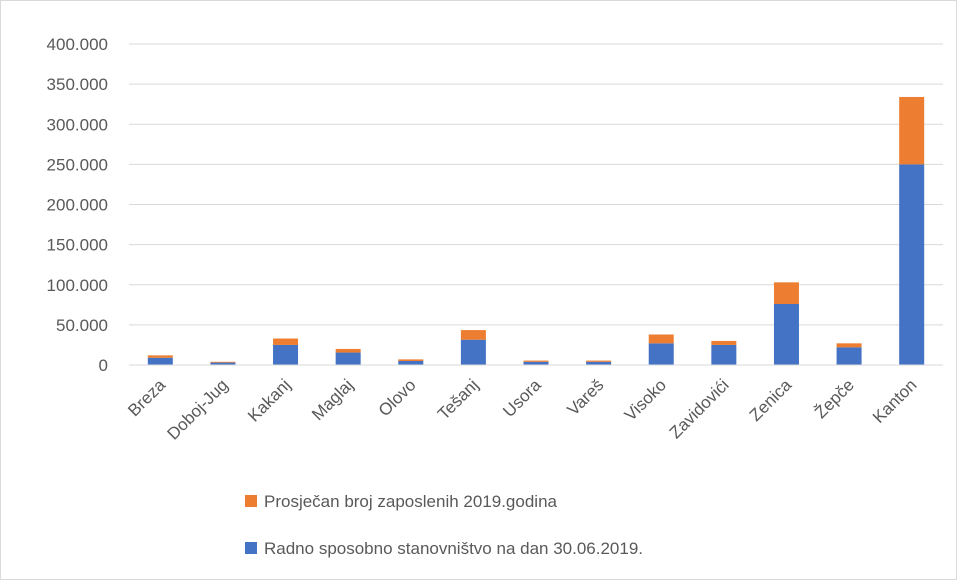 This screenshot has width=957, height=581. What do you see at coordinates (77, 164) in the screenshot?
I see `y-tick-label: 250.000` at bounding box center [77, 164].